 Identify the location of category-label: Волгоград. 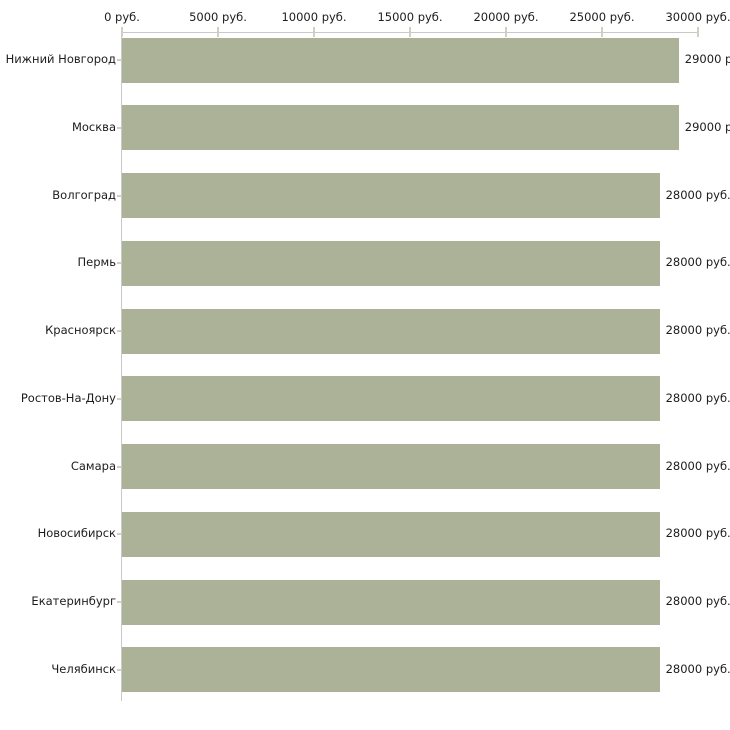
(84, 194).